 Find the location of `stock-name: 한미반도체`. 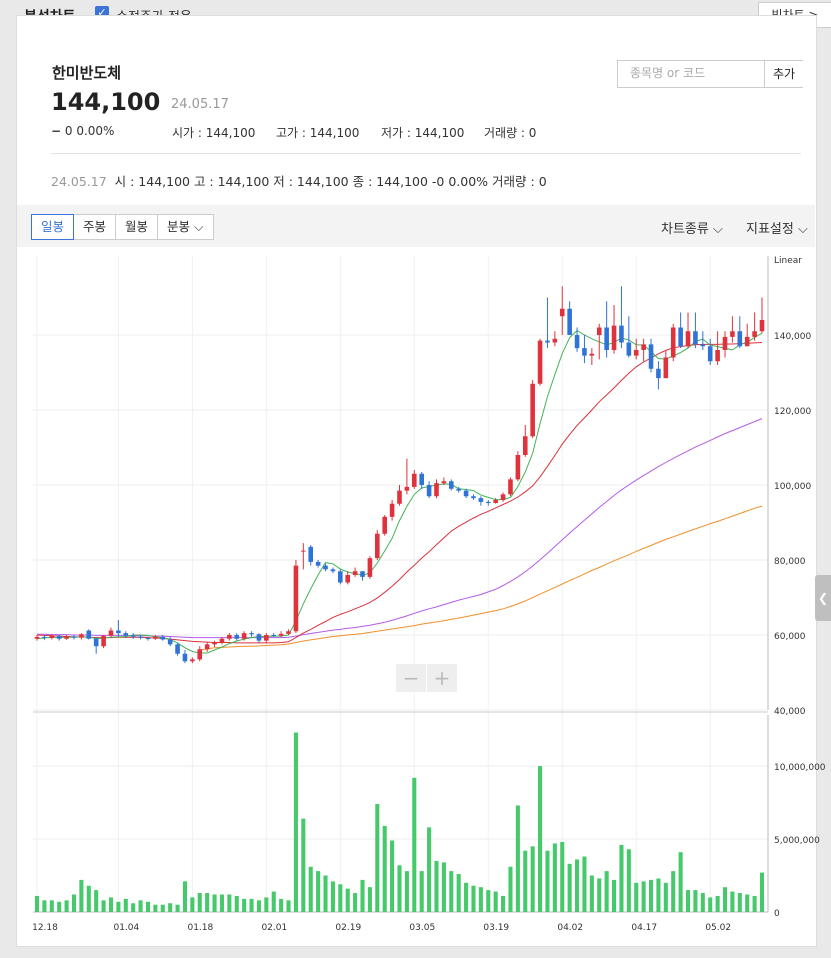

stock-name: 한미반도체 is located at coordinates (87, 73).